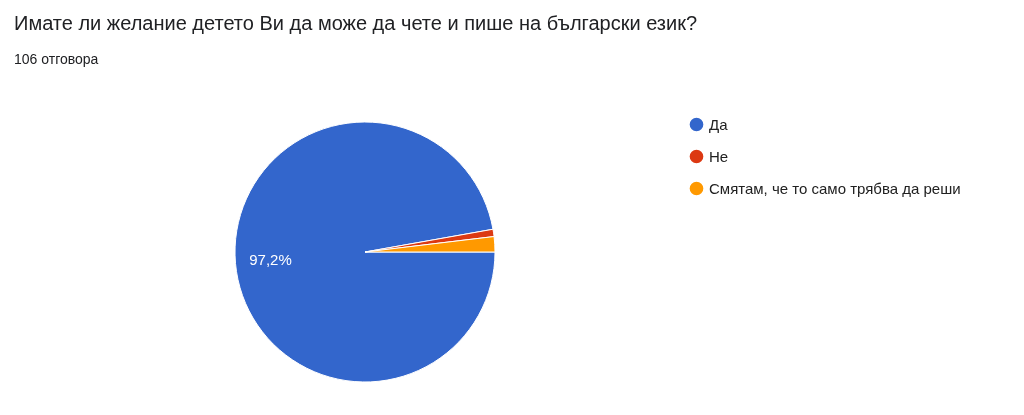 This screenshot has height=415, width=1024. What do you see at coordinates (835, 188) in the screenshot?
I see `legend-label: Смятам, че то само трябва да реши` at bounding box center [835, 188].